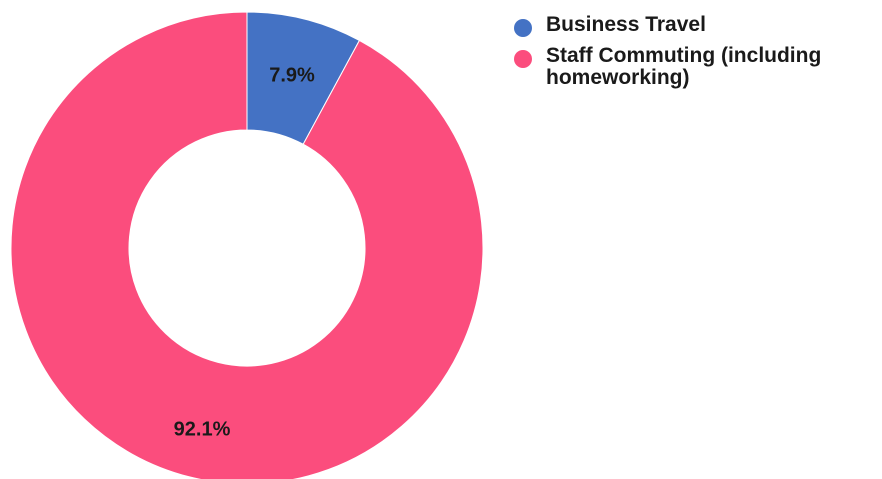 Image resolution: width=882 pixels, height=479 pixels. What do you see at coordinates (523, 59) in the screenshot?
I see `legend-swatch-staff-commuting` at bounding box center [523, 59].